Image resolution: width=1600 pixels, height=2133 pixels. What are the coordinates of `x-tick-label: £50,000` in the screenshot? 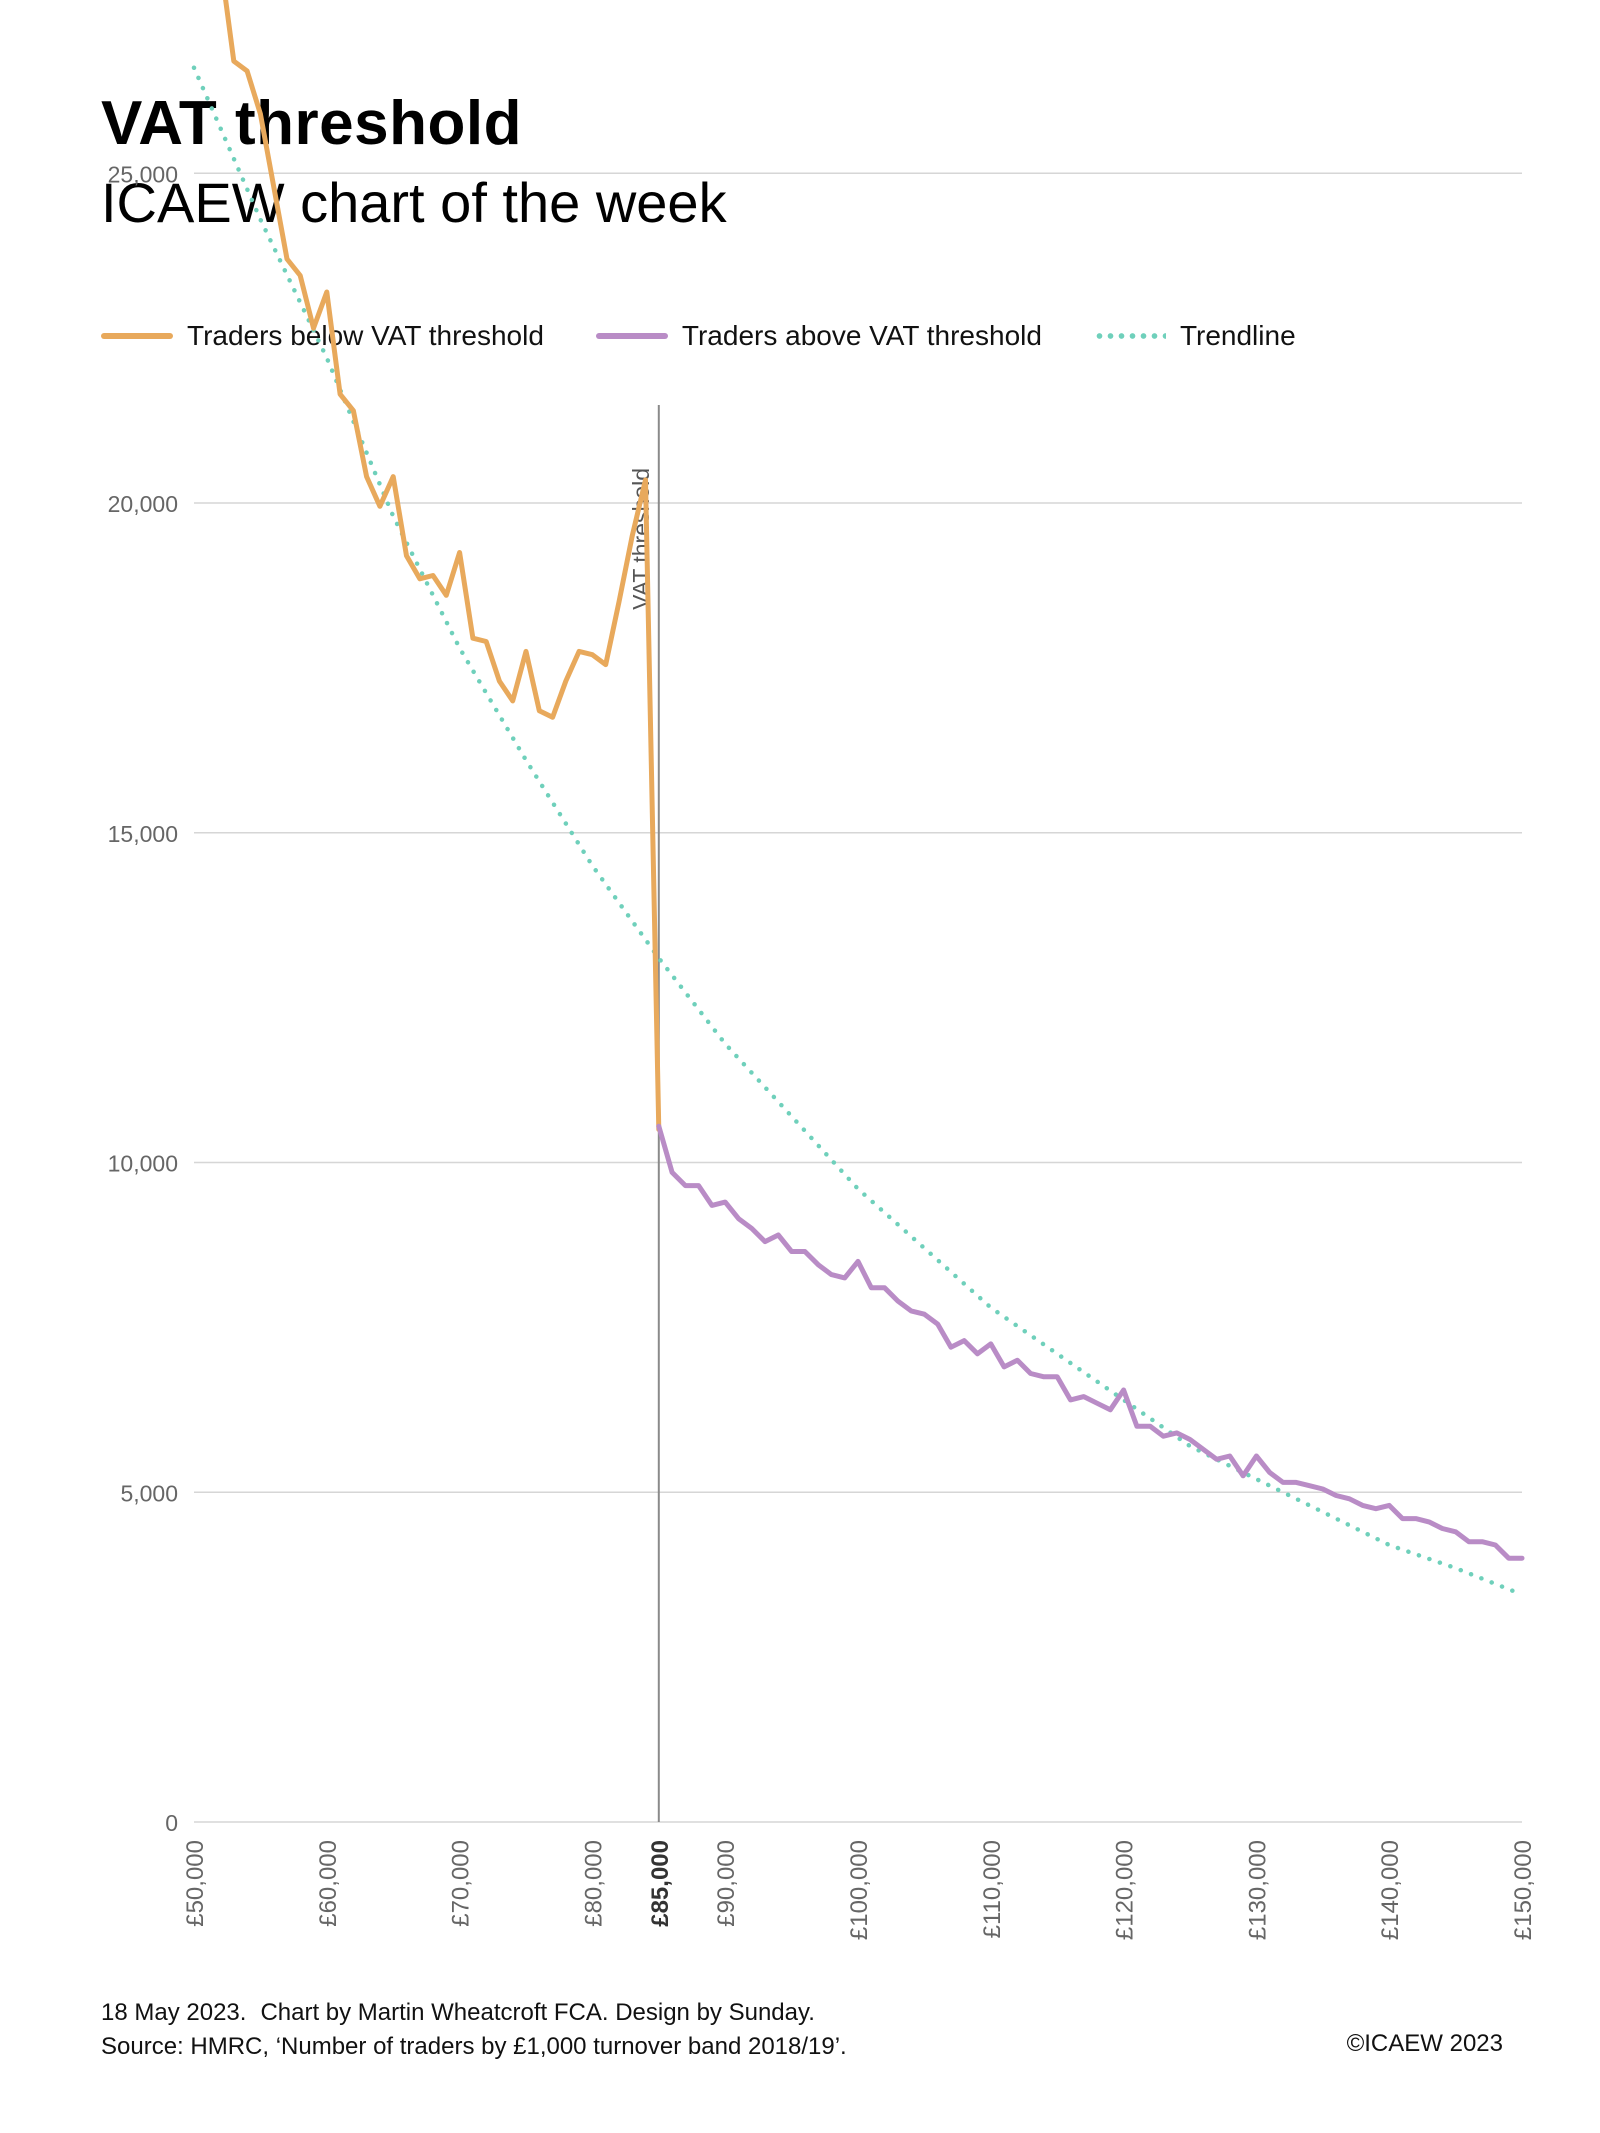 It's located at (195, 1883).